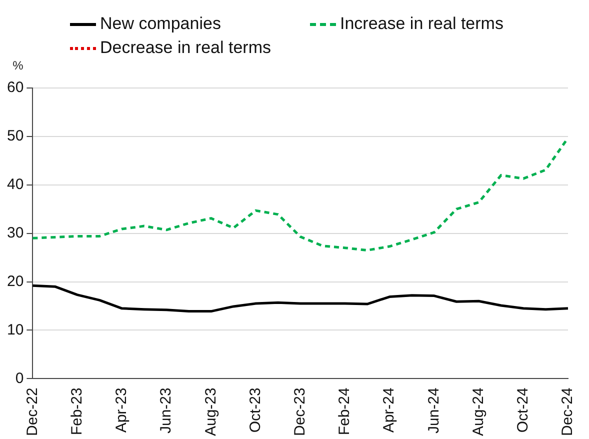  Describe the element at coordinates (160, 24) in the screenshot. I see `legend-label: New companies` at that location.